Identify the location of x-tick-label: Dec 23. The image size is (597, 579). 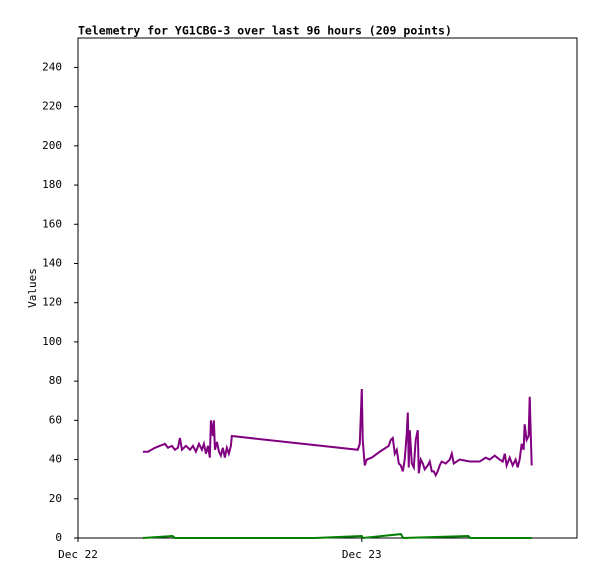
(362, 554).